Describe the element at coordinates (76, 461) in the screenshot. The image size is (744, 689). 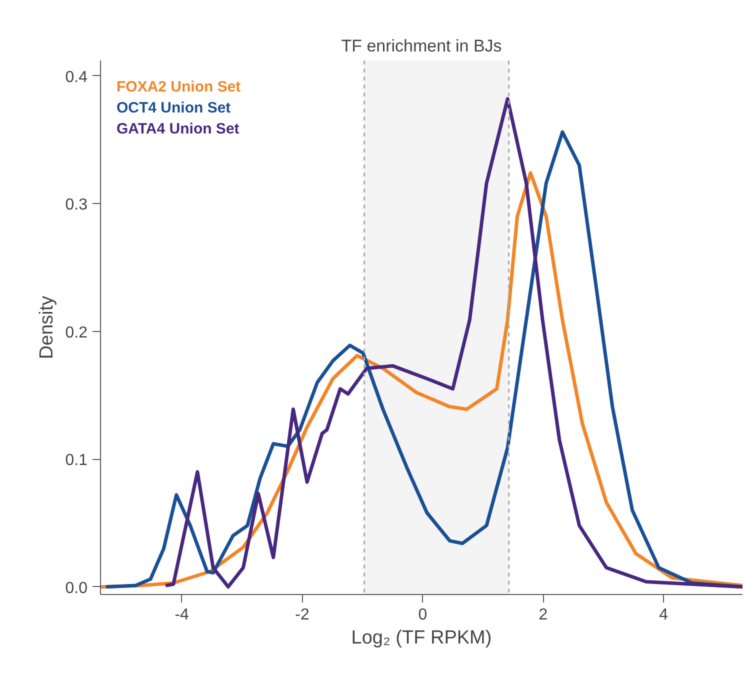
I see `y-tick-label: 0.1` at that location.